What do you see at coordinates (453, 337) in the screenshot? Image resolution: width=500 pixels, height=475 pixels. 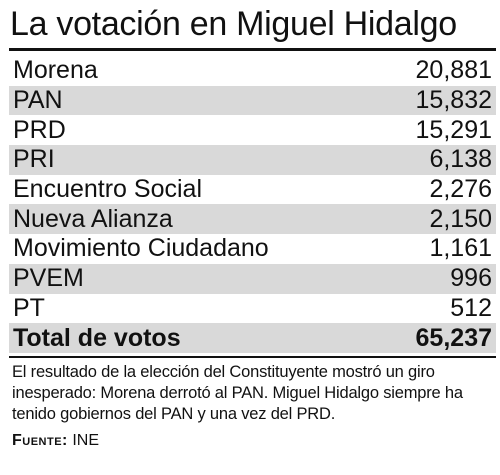 I see `total-value: 65,237` at bounding box center [453, 337].